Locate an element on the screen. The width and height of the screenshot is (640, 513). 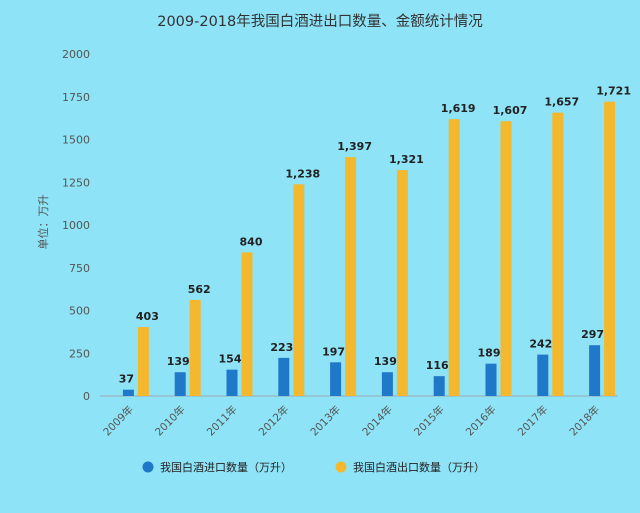
import-data-label: 37 is located at coordinates (126, 379).